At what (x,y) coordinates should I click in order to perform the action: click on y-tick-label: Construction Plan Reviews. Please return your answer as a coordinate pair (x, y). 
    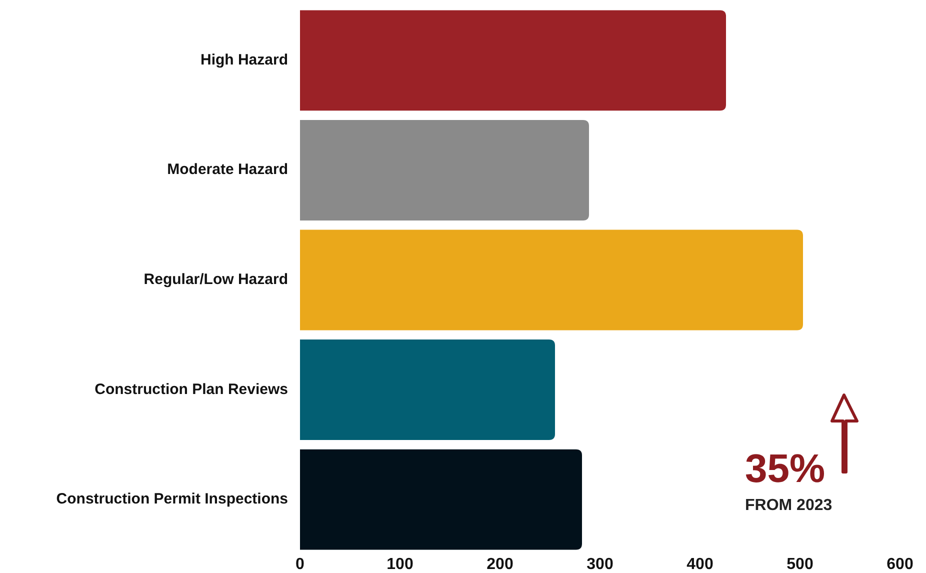
    Looking at the image, I should click on (191, 389).